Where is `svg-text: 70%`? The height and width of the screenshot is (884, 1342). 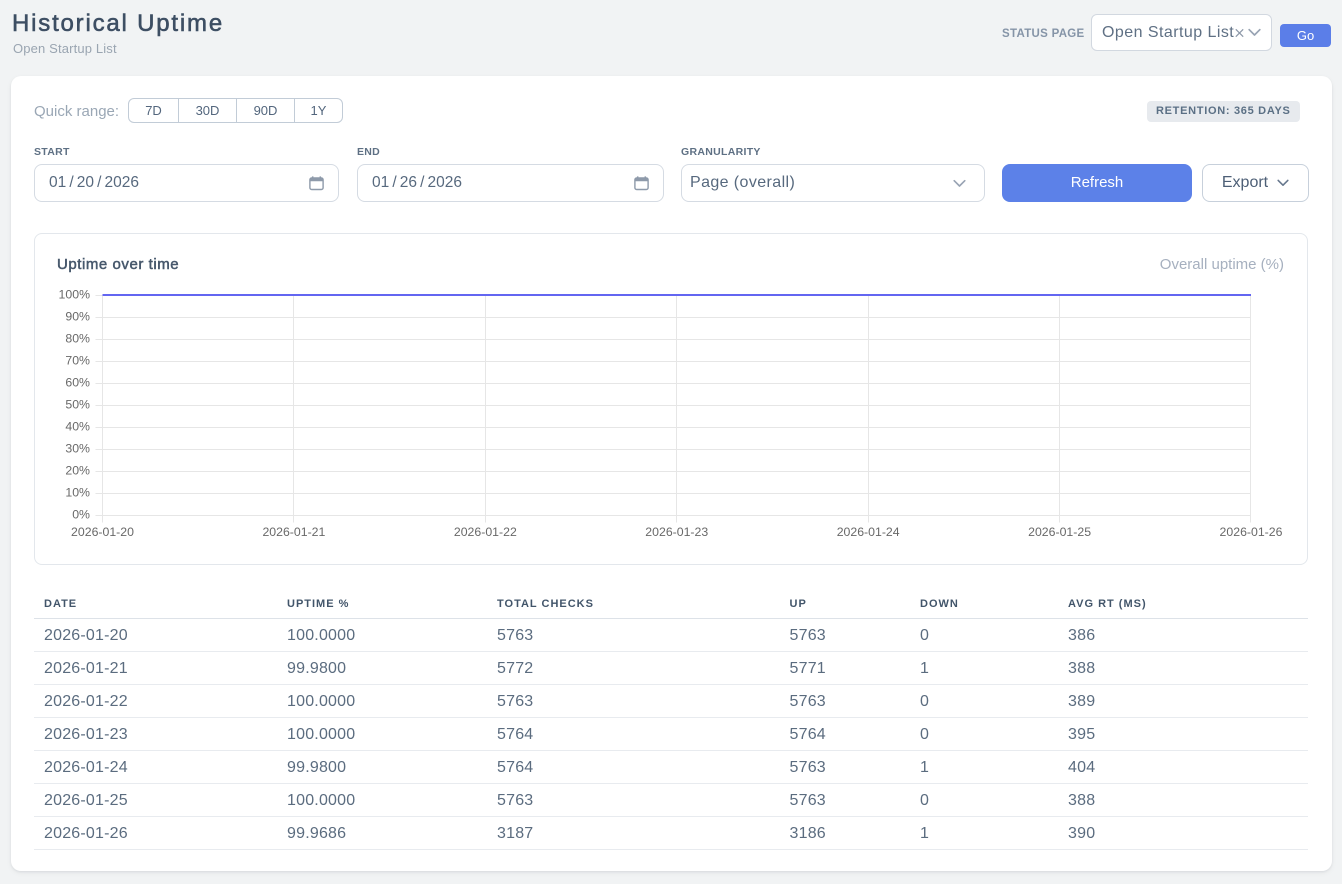
svg-text: 70% is located at coordinates (77, 361).